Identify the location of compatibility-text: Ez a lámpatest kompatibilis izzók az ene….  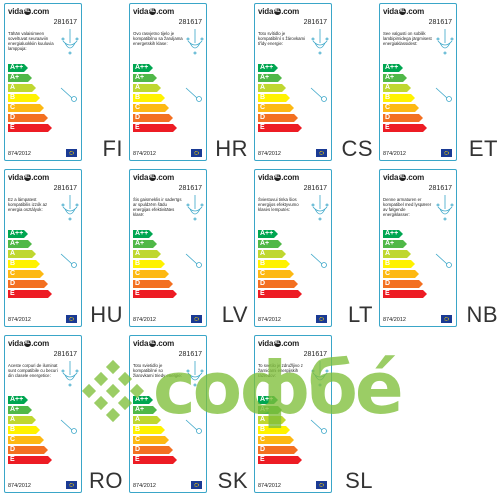
(28, 204).